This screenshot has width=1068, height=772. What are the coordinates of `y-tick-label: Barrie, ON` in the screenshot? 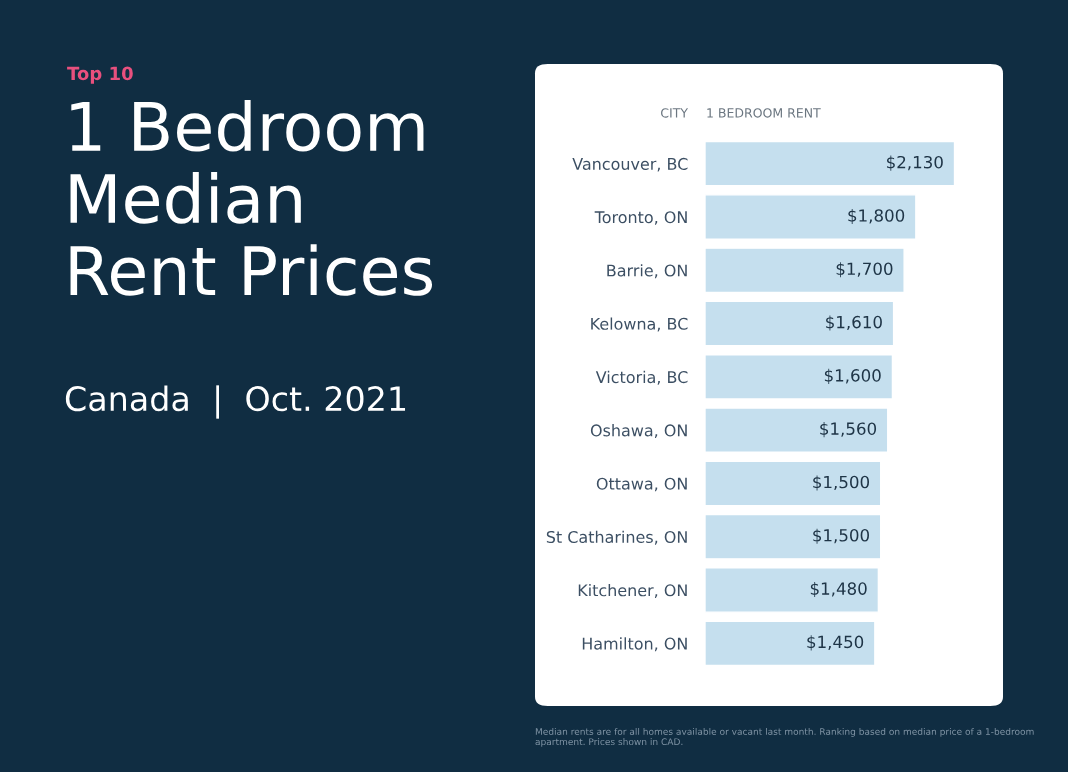 It's located at (647, 271).